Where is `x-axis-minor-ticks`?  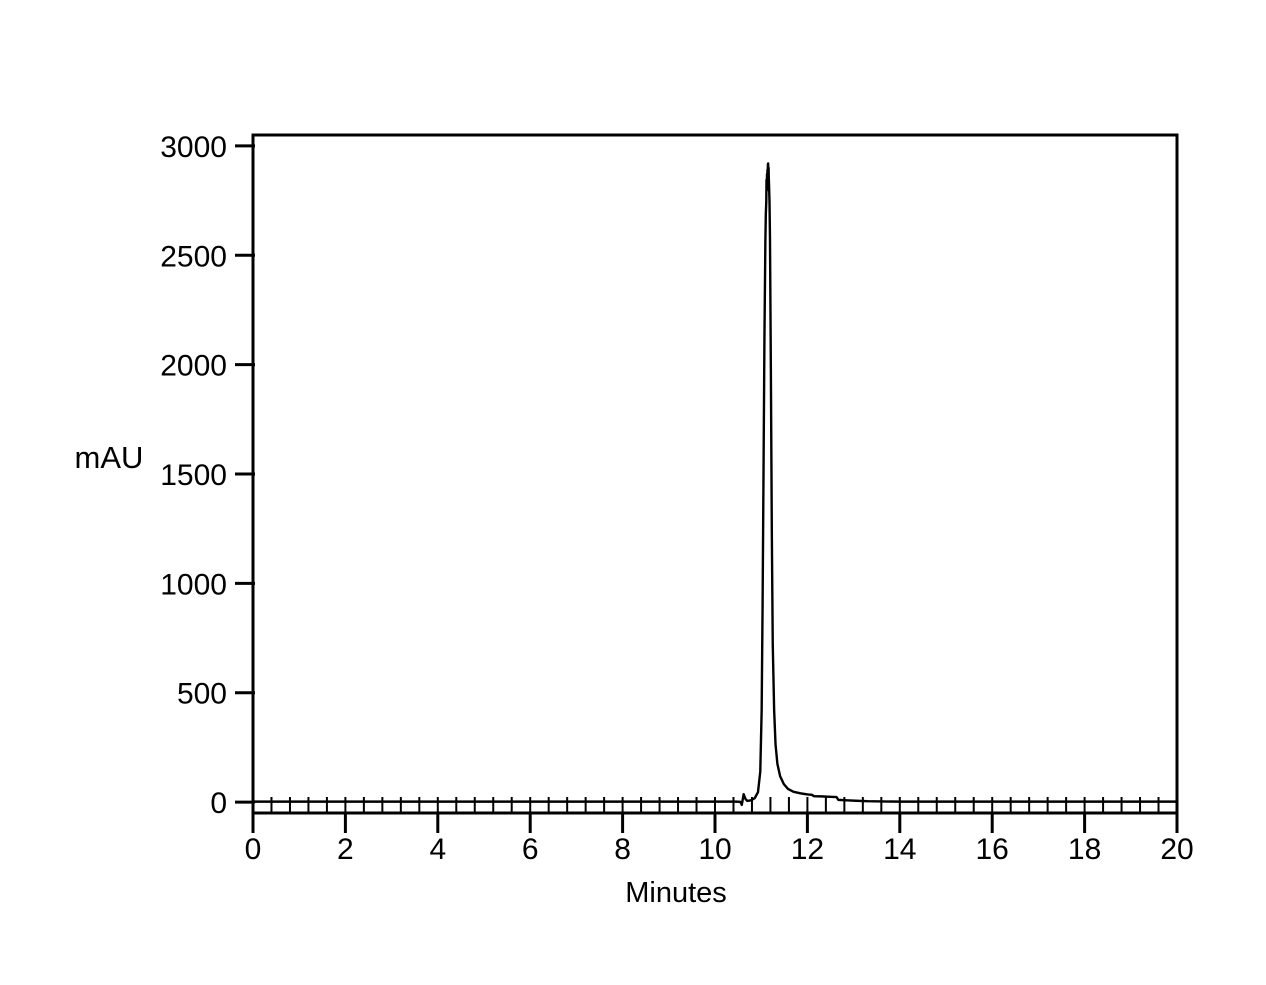 x-axis-minor-ticks is located at coordinates (715, 805).